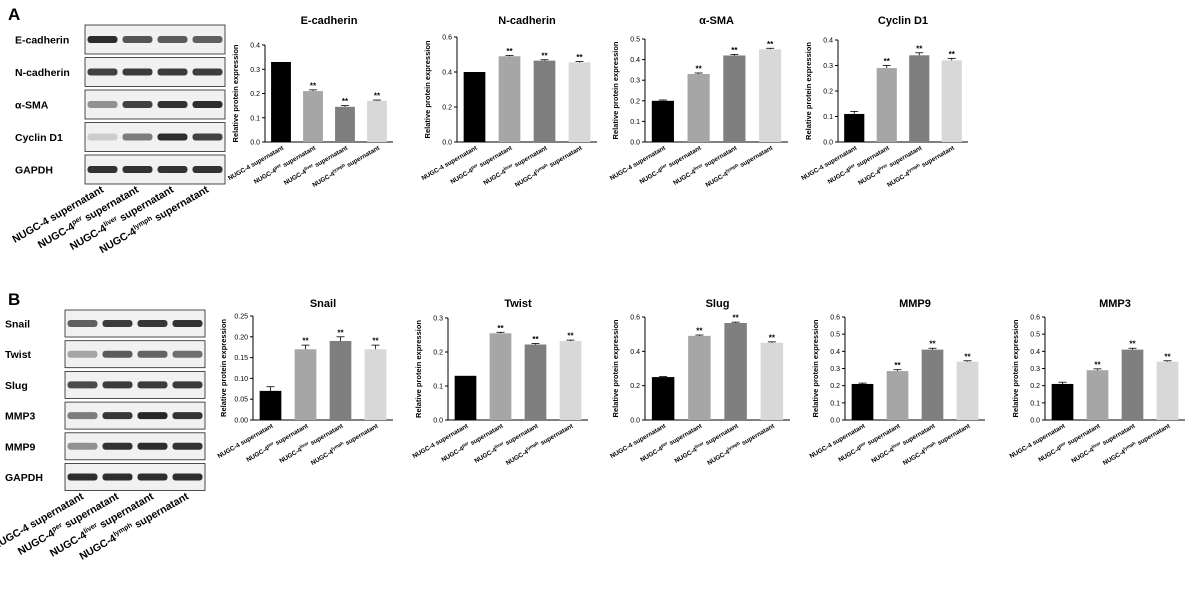 The width and height of the screenshot is (1200, 593). What do you see at coordinates (323, 304) in the screenshot?
I see `chart-title: Snail` at bounding box center [323, 304].